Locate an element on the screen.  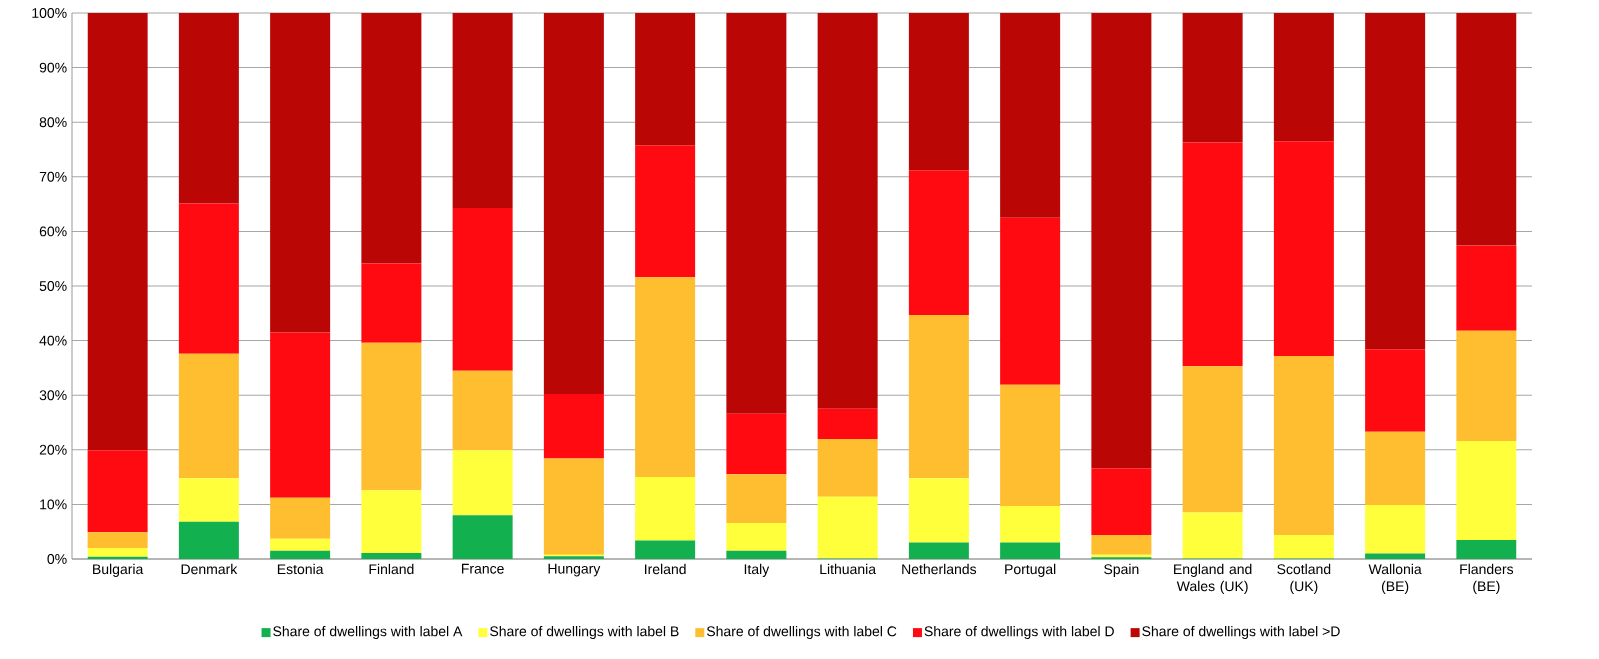
legend-label: Share of dwellings with label C is located at coordinates (801, 632).